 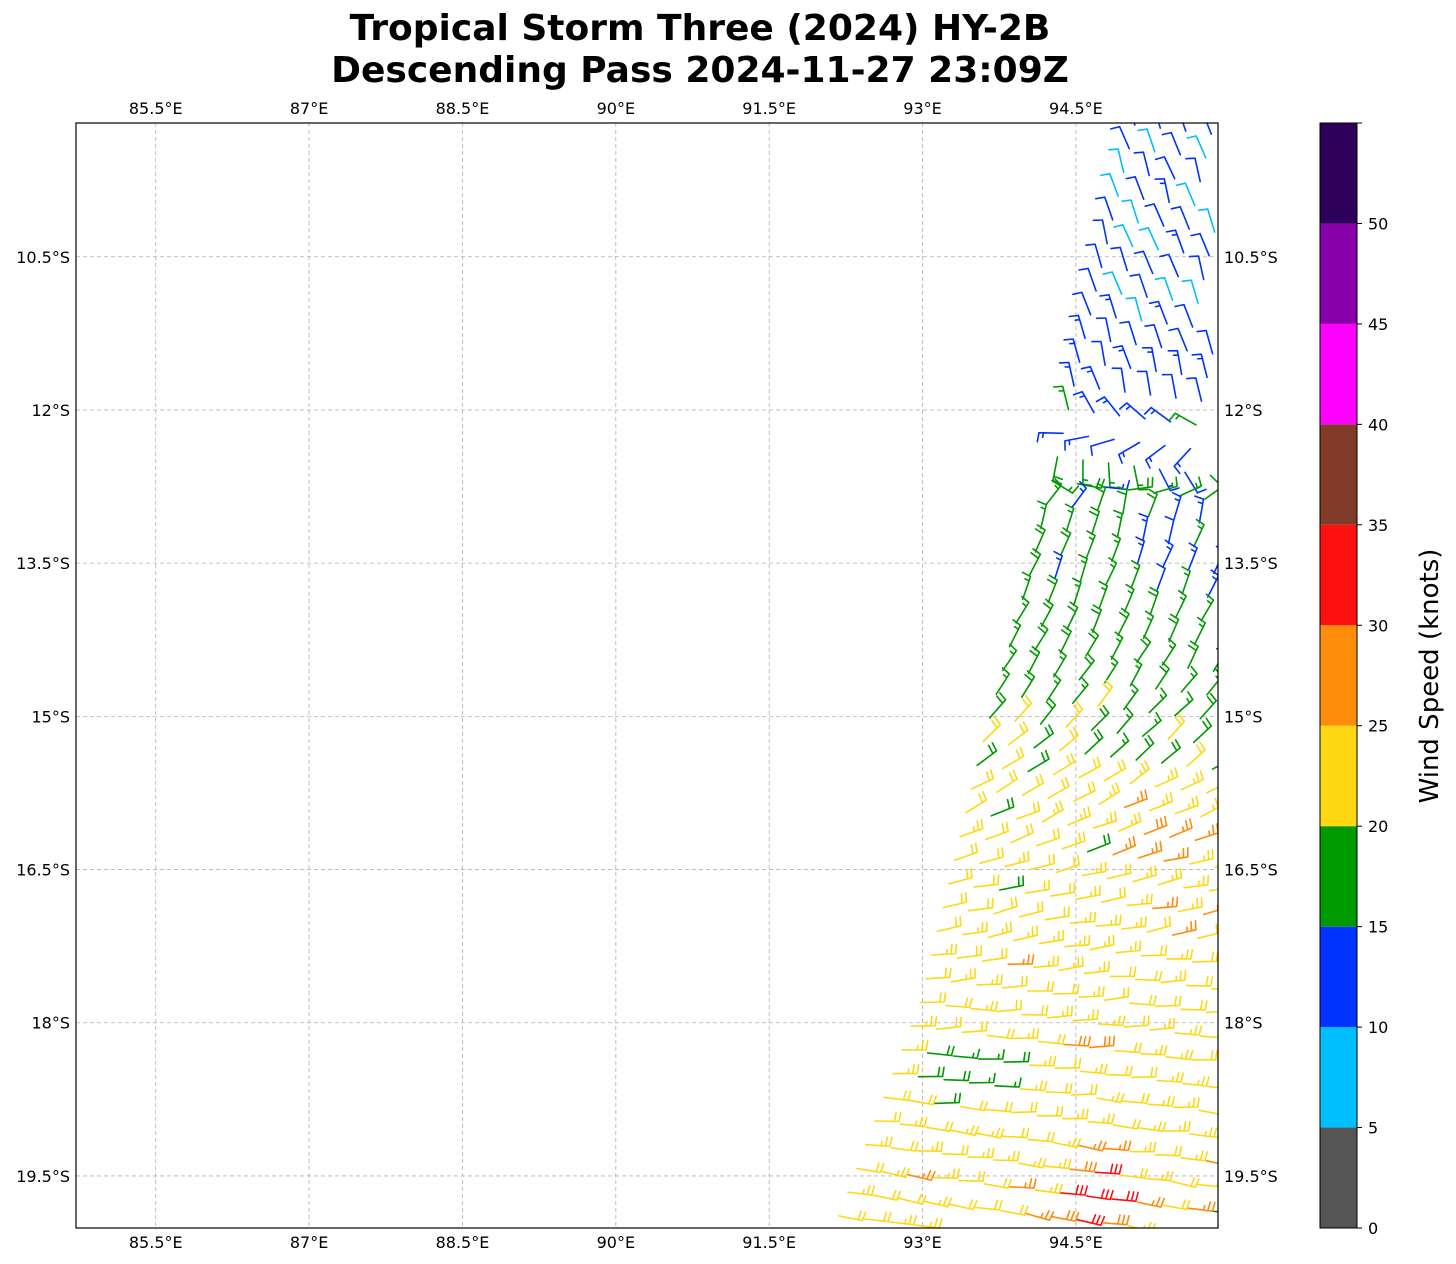 I want to click on colorbar-tick-label: 10, so click(x=1378, y=1027).